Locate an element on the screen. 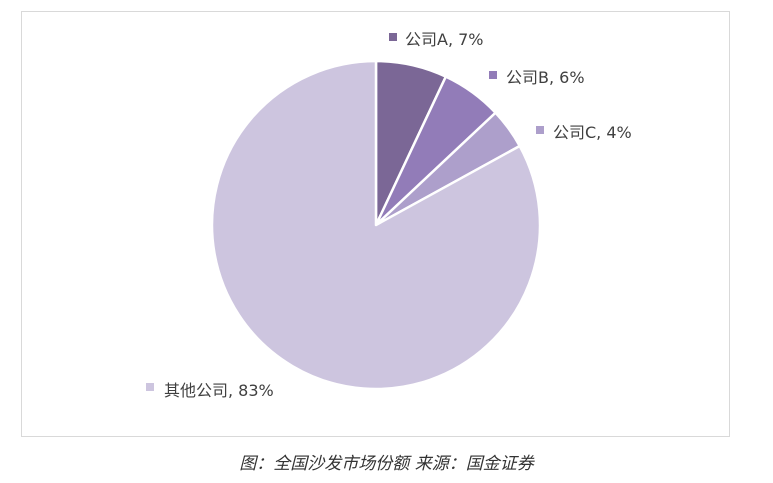 The height and width of the screenshot is (483, 773). slice-label-other-companies: 其他公司, 83% is located at coordinates (219, 390).